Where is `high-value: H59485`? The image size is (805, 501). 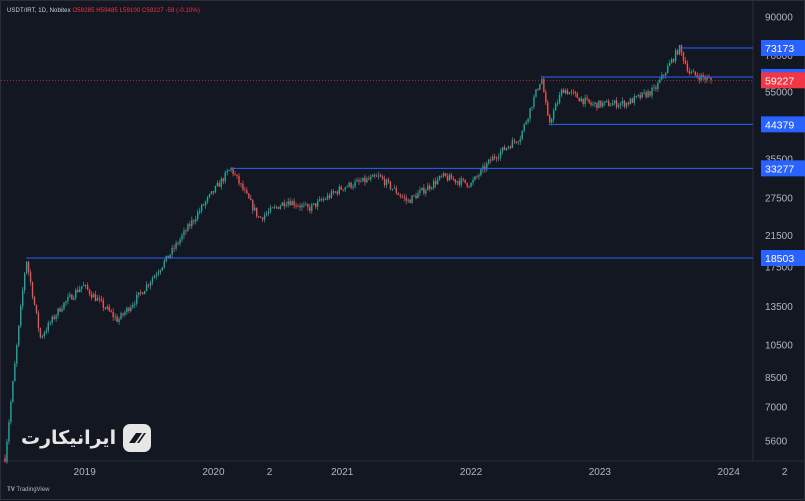
high-value: H59485 is located at coordinates (107, 11).